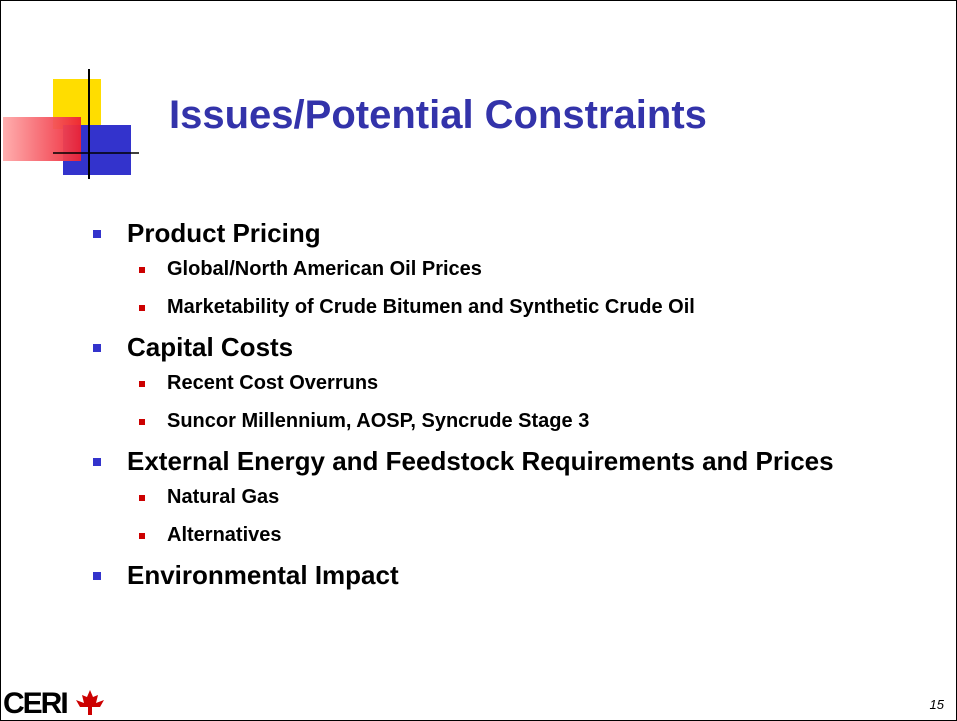  Describe the element at coordinates (90, 702) in the screenshot. I see `maple-leaf` at that location.